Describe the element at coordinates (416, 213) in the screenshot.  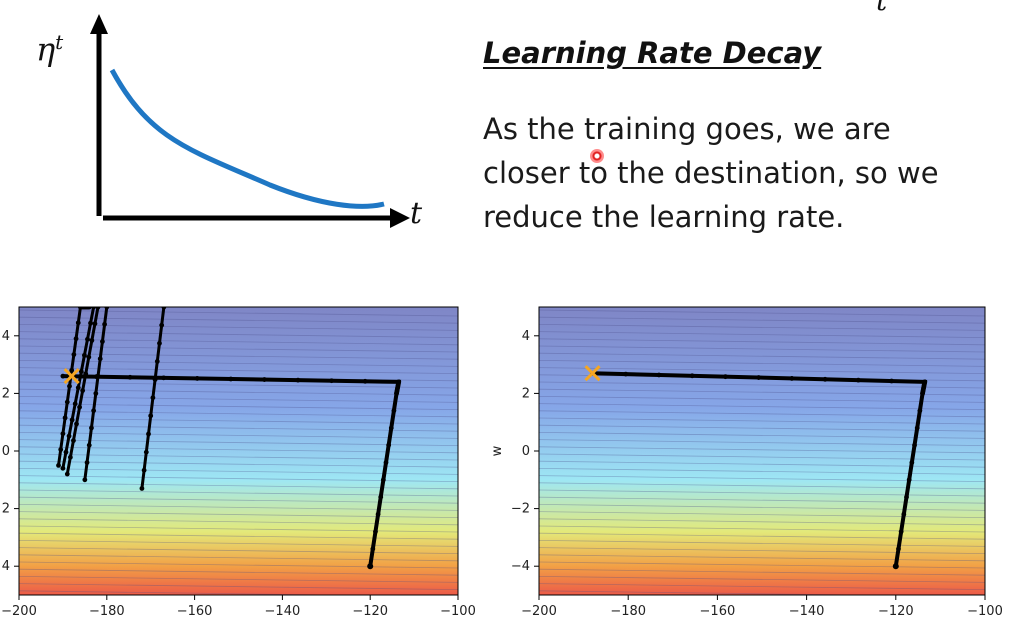
I see `t-axis-label: t` at that location.